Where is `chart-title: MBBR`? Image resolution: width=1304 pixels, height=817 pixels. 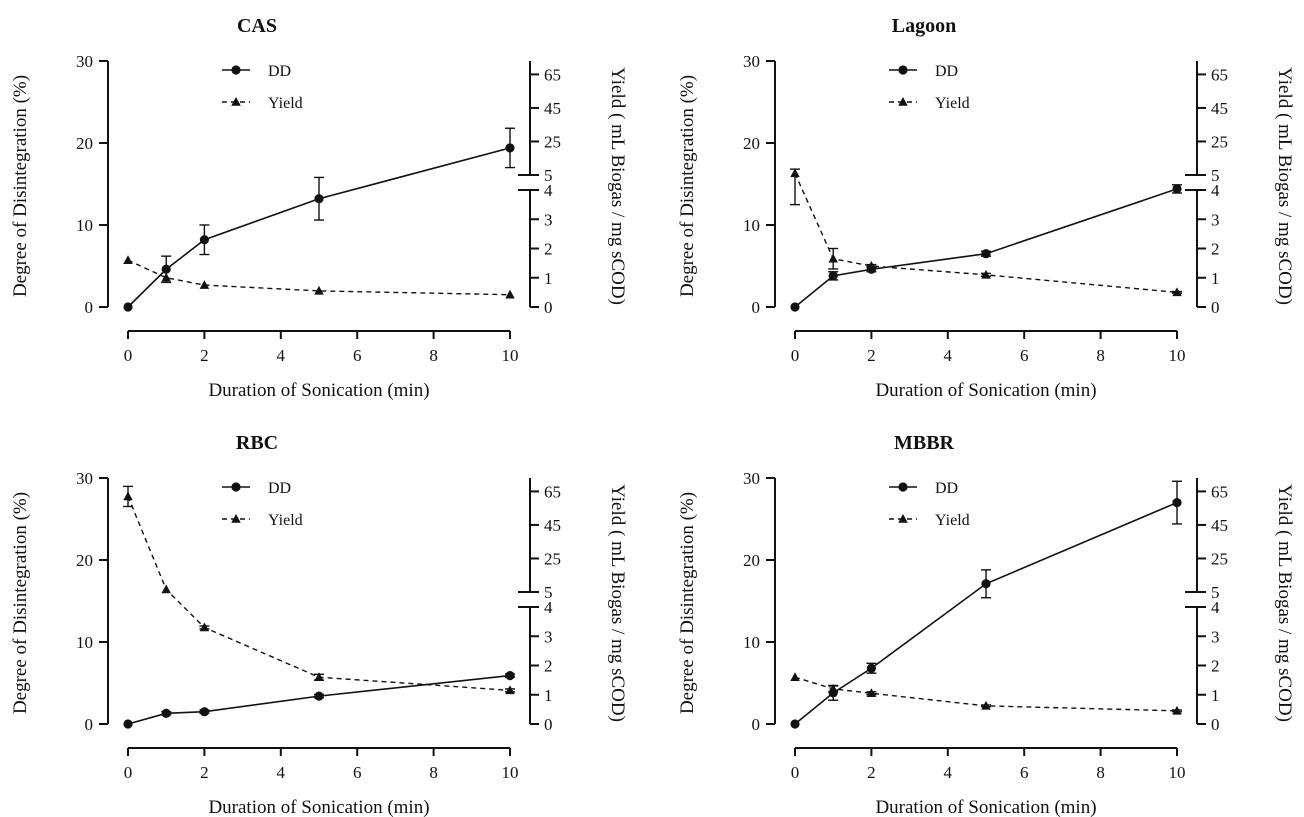 chart-title: MBBR is located at coordinates (924, 443).